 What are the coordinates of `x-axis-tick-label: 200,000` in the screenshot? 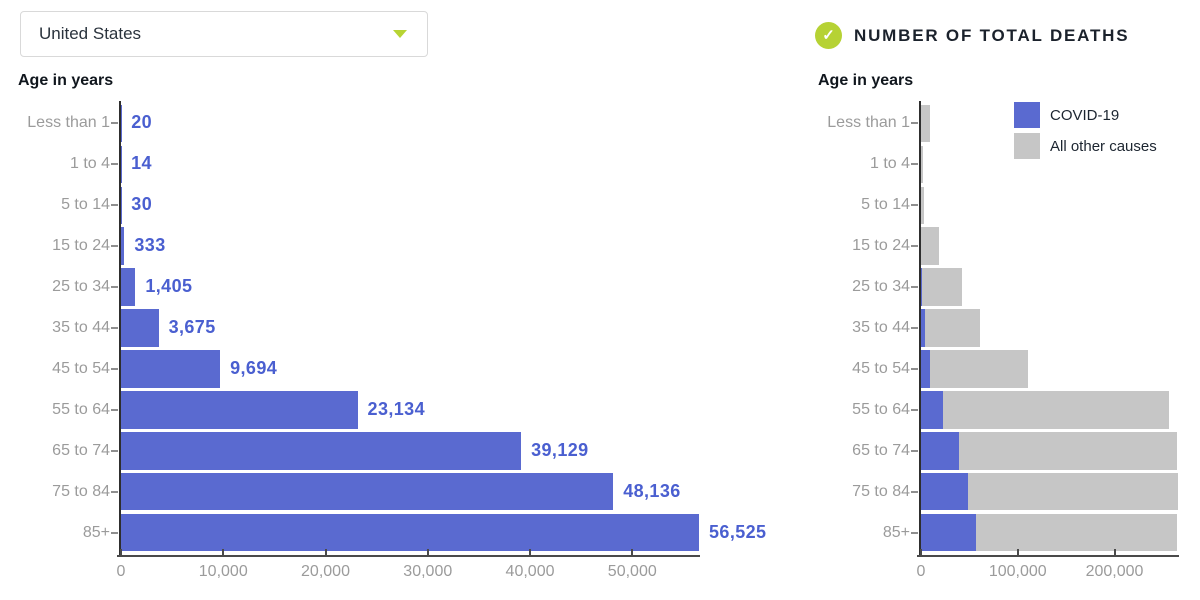 It's located at (1114, 571).